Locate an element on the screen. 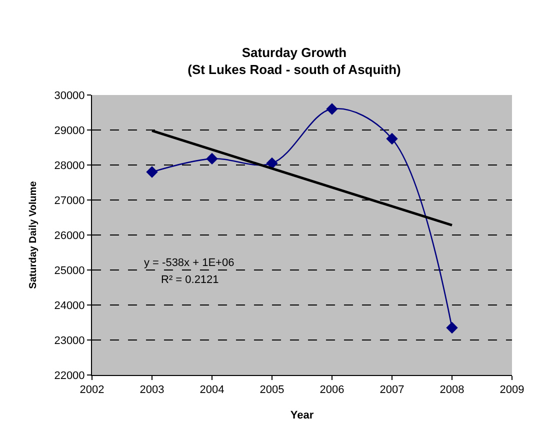 The image size is (535, 439). y-tick-label: 25000 is located at coordinates (69, 270).